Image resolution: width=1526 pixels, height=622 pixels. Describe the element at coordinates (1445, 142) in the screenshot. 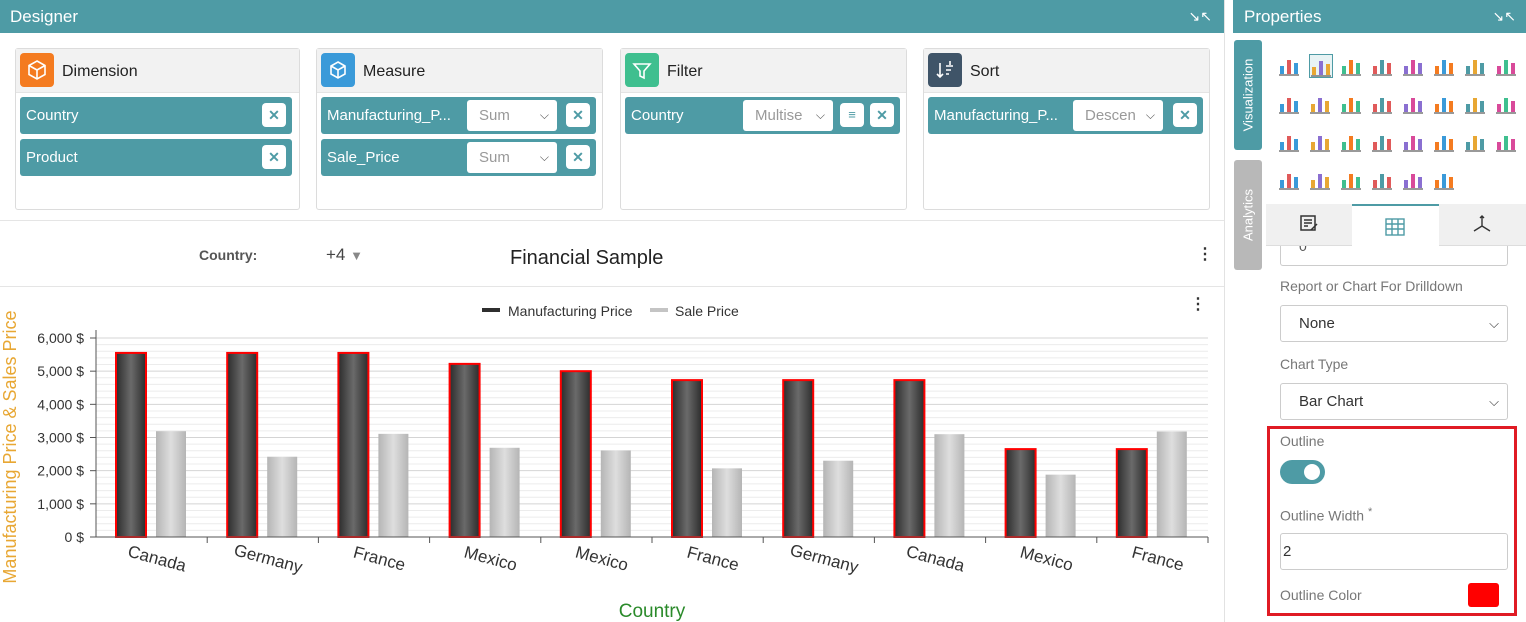

I see `pyramid-chart-icon` at that location.